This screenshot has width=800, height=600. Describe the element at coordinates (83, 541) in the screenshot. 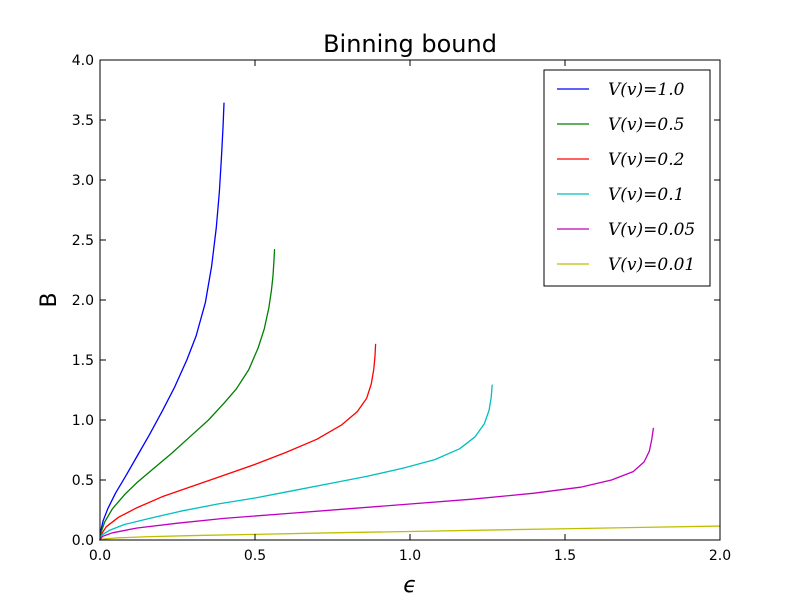

I see `y-tick-label: 0.0` at that location.